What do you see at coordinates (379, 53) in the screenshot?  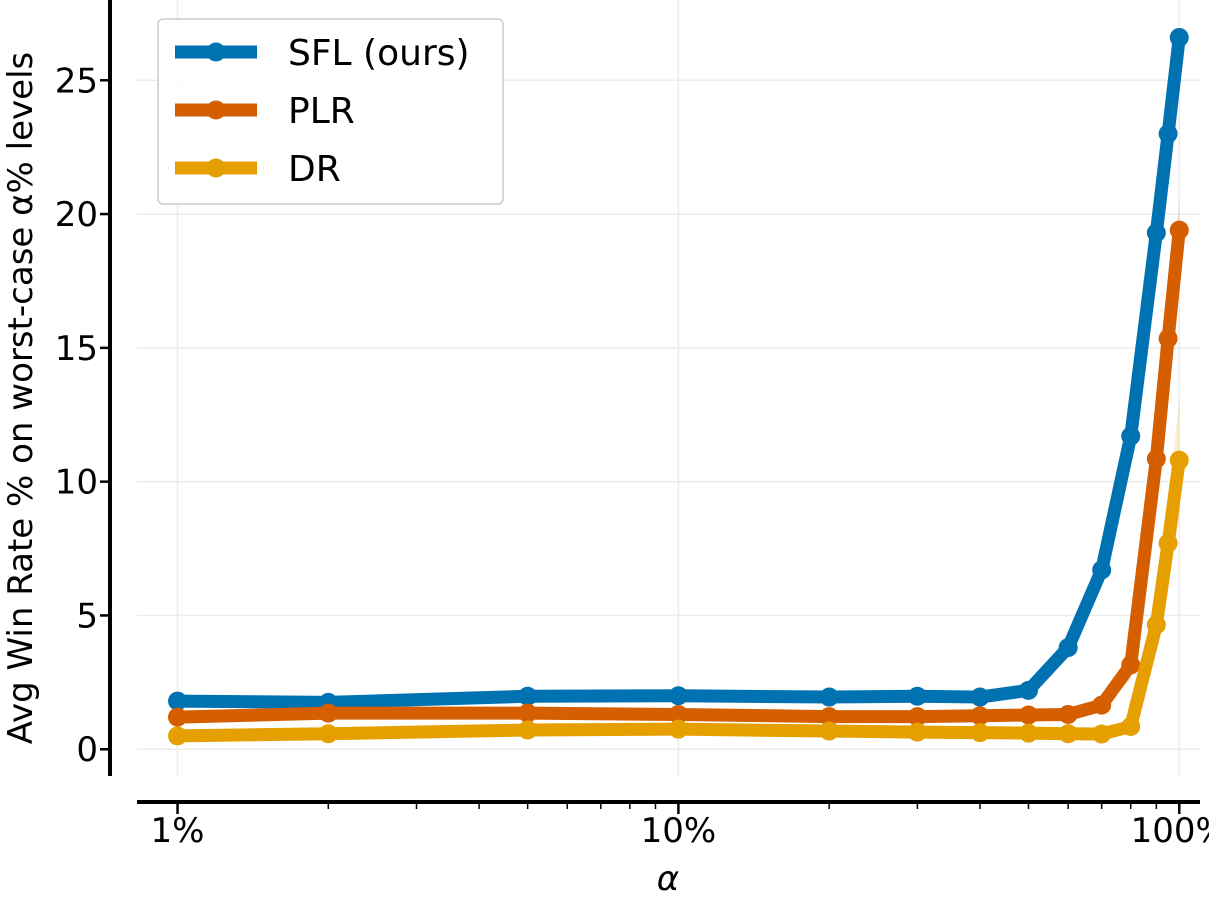 I see `legend-label: SFL (ours)` at bounding box center [379, 53].